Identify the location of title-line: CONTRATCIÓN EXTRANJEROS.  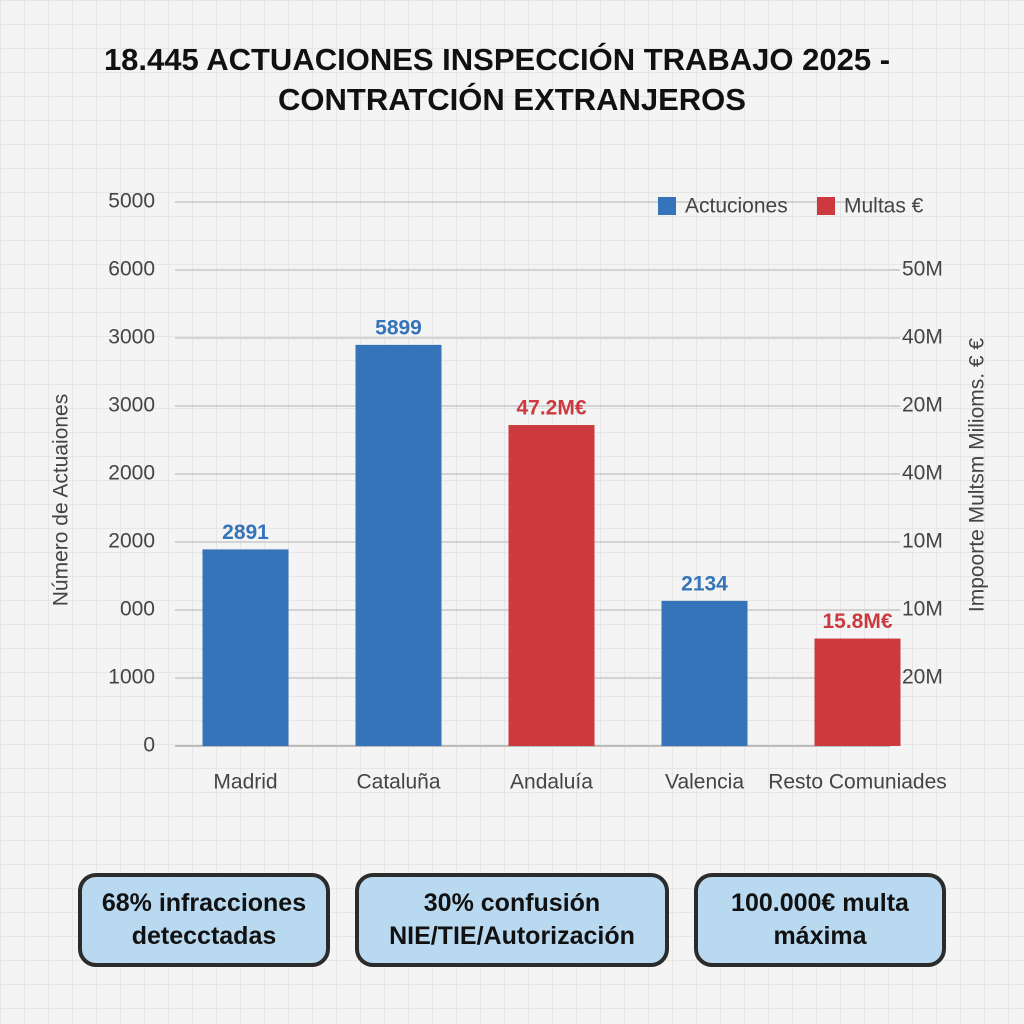
(512, 99).